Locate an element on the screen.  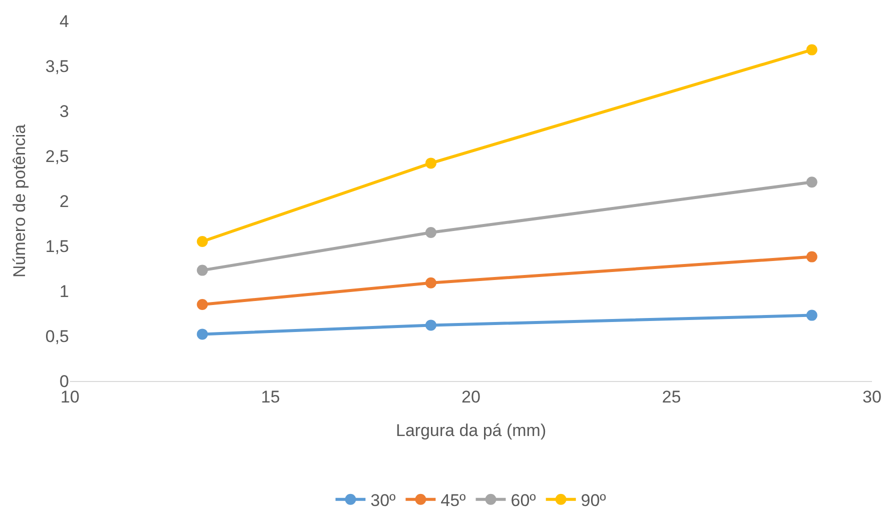
x-tick-label: 15 is located at coordinates (270, 396).